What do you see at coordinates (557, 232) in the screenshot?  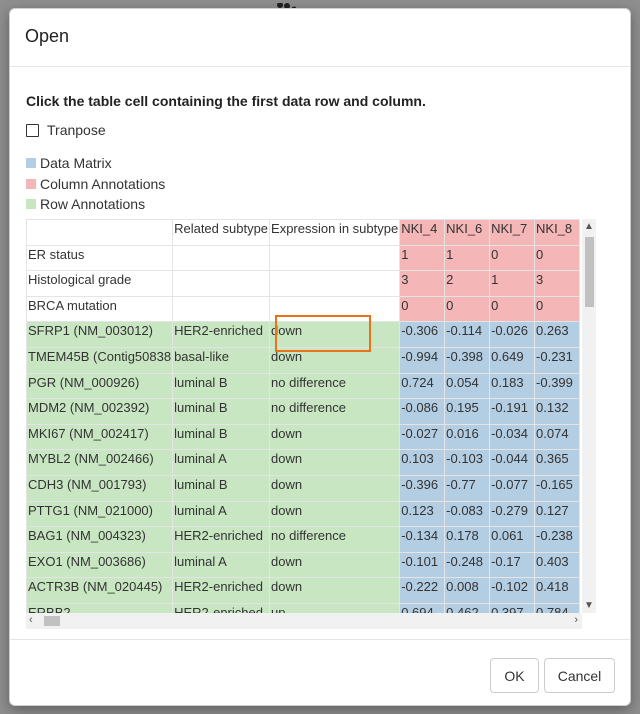 I see `table-cell: NKI_8` at bounding box center [557, 232].